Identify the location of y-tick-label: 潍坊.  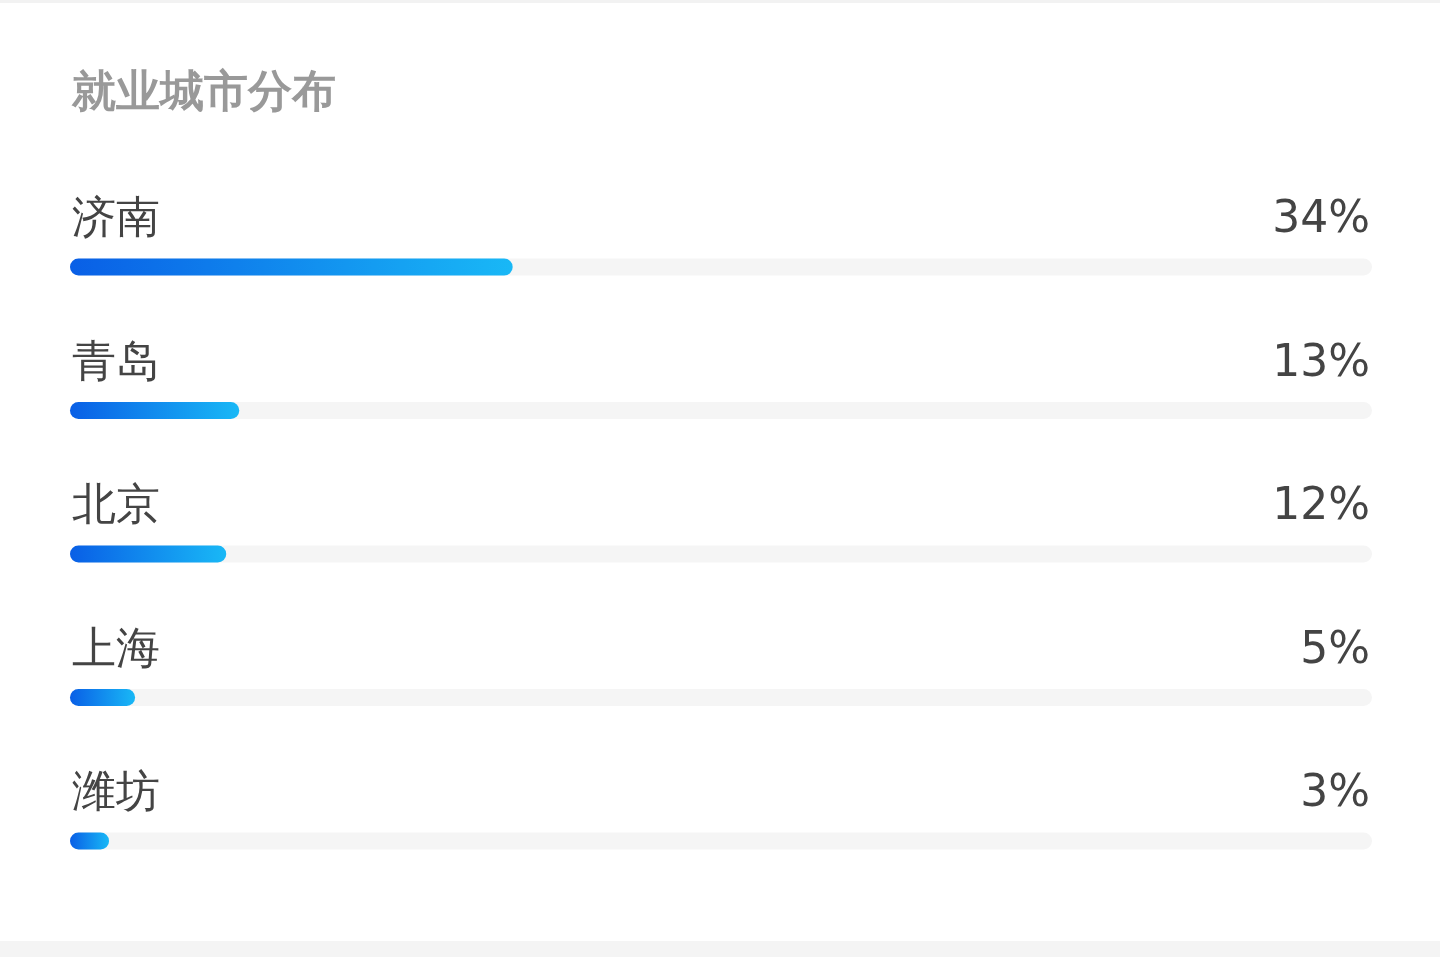
(116, 790).